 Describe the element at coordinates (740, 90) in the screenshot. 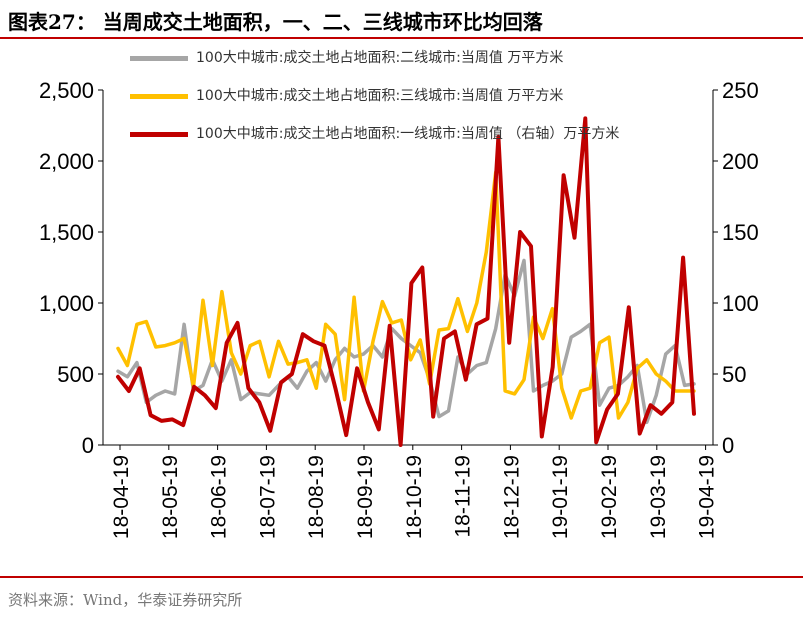

I see `y-right-tick-label: 250` at that location.